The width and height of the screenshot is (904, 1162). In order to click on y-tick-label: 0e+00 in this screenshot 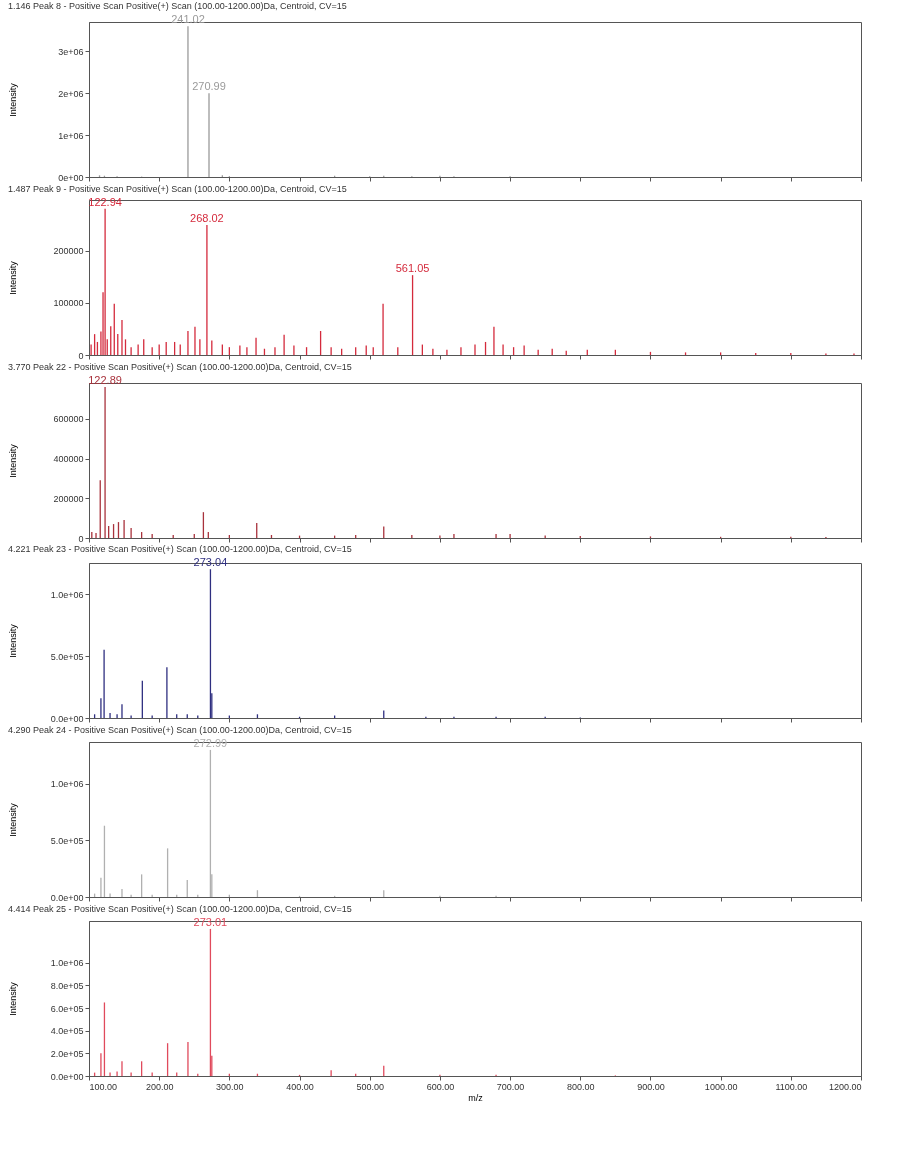, I will do `click(71, 177)`.